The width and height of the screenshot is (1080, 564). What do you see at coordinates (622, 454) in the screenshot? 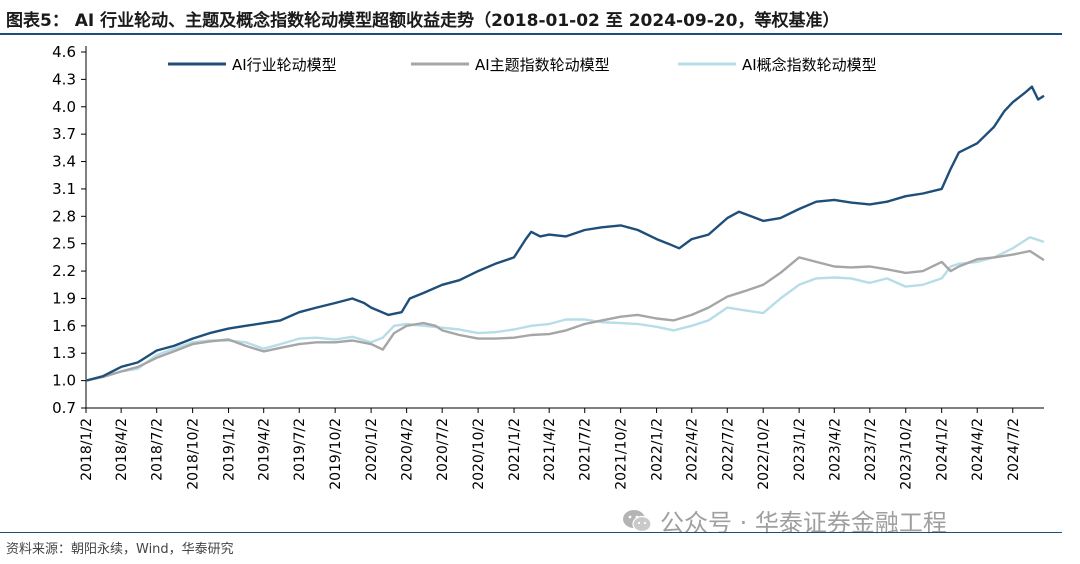
I see `x-tick-label: 2021/10/2` at bounding box center [622, 454].